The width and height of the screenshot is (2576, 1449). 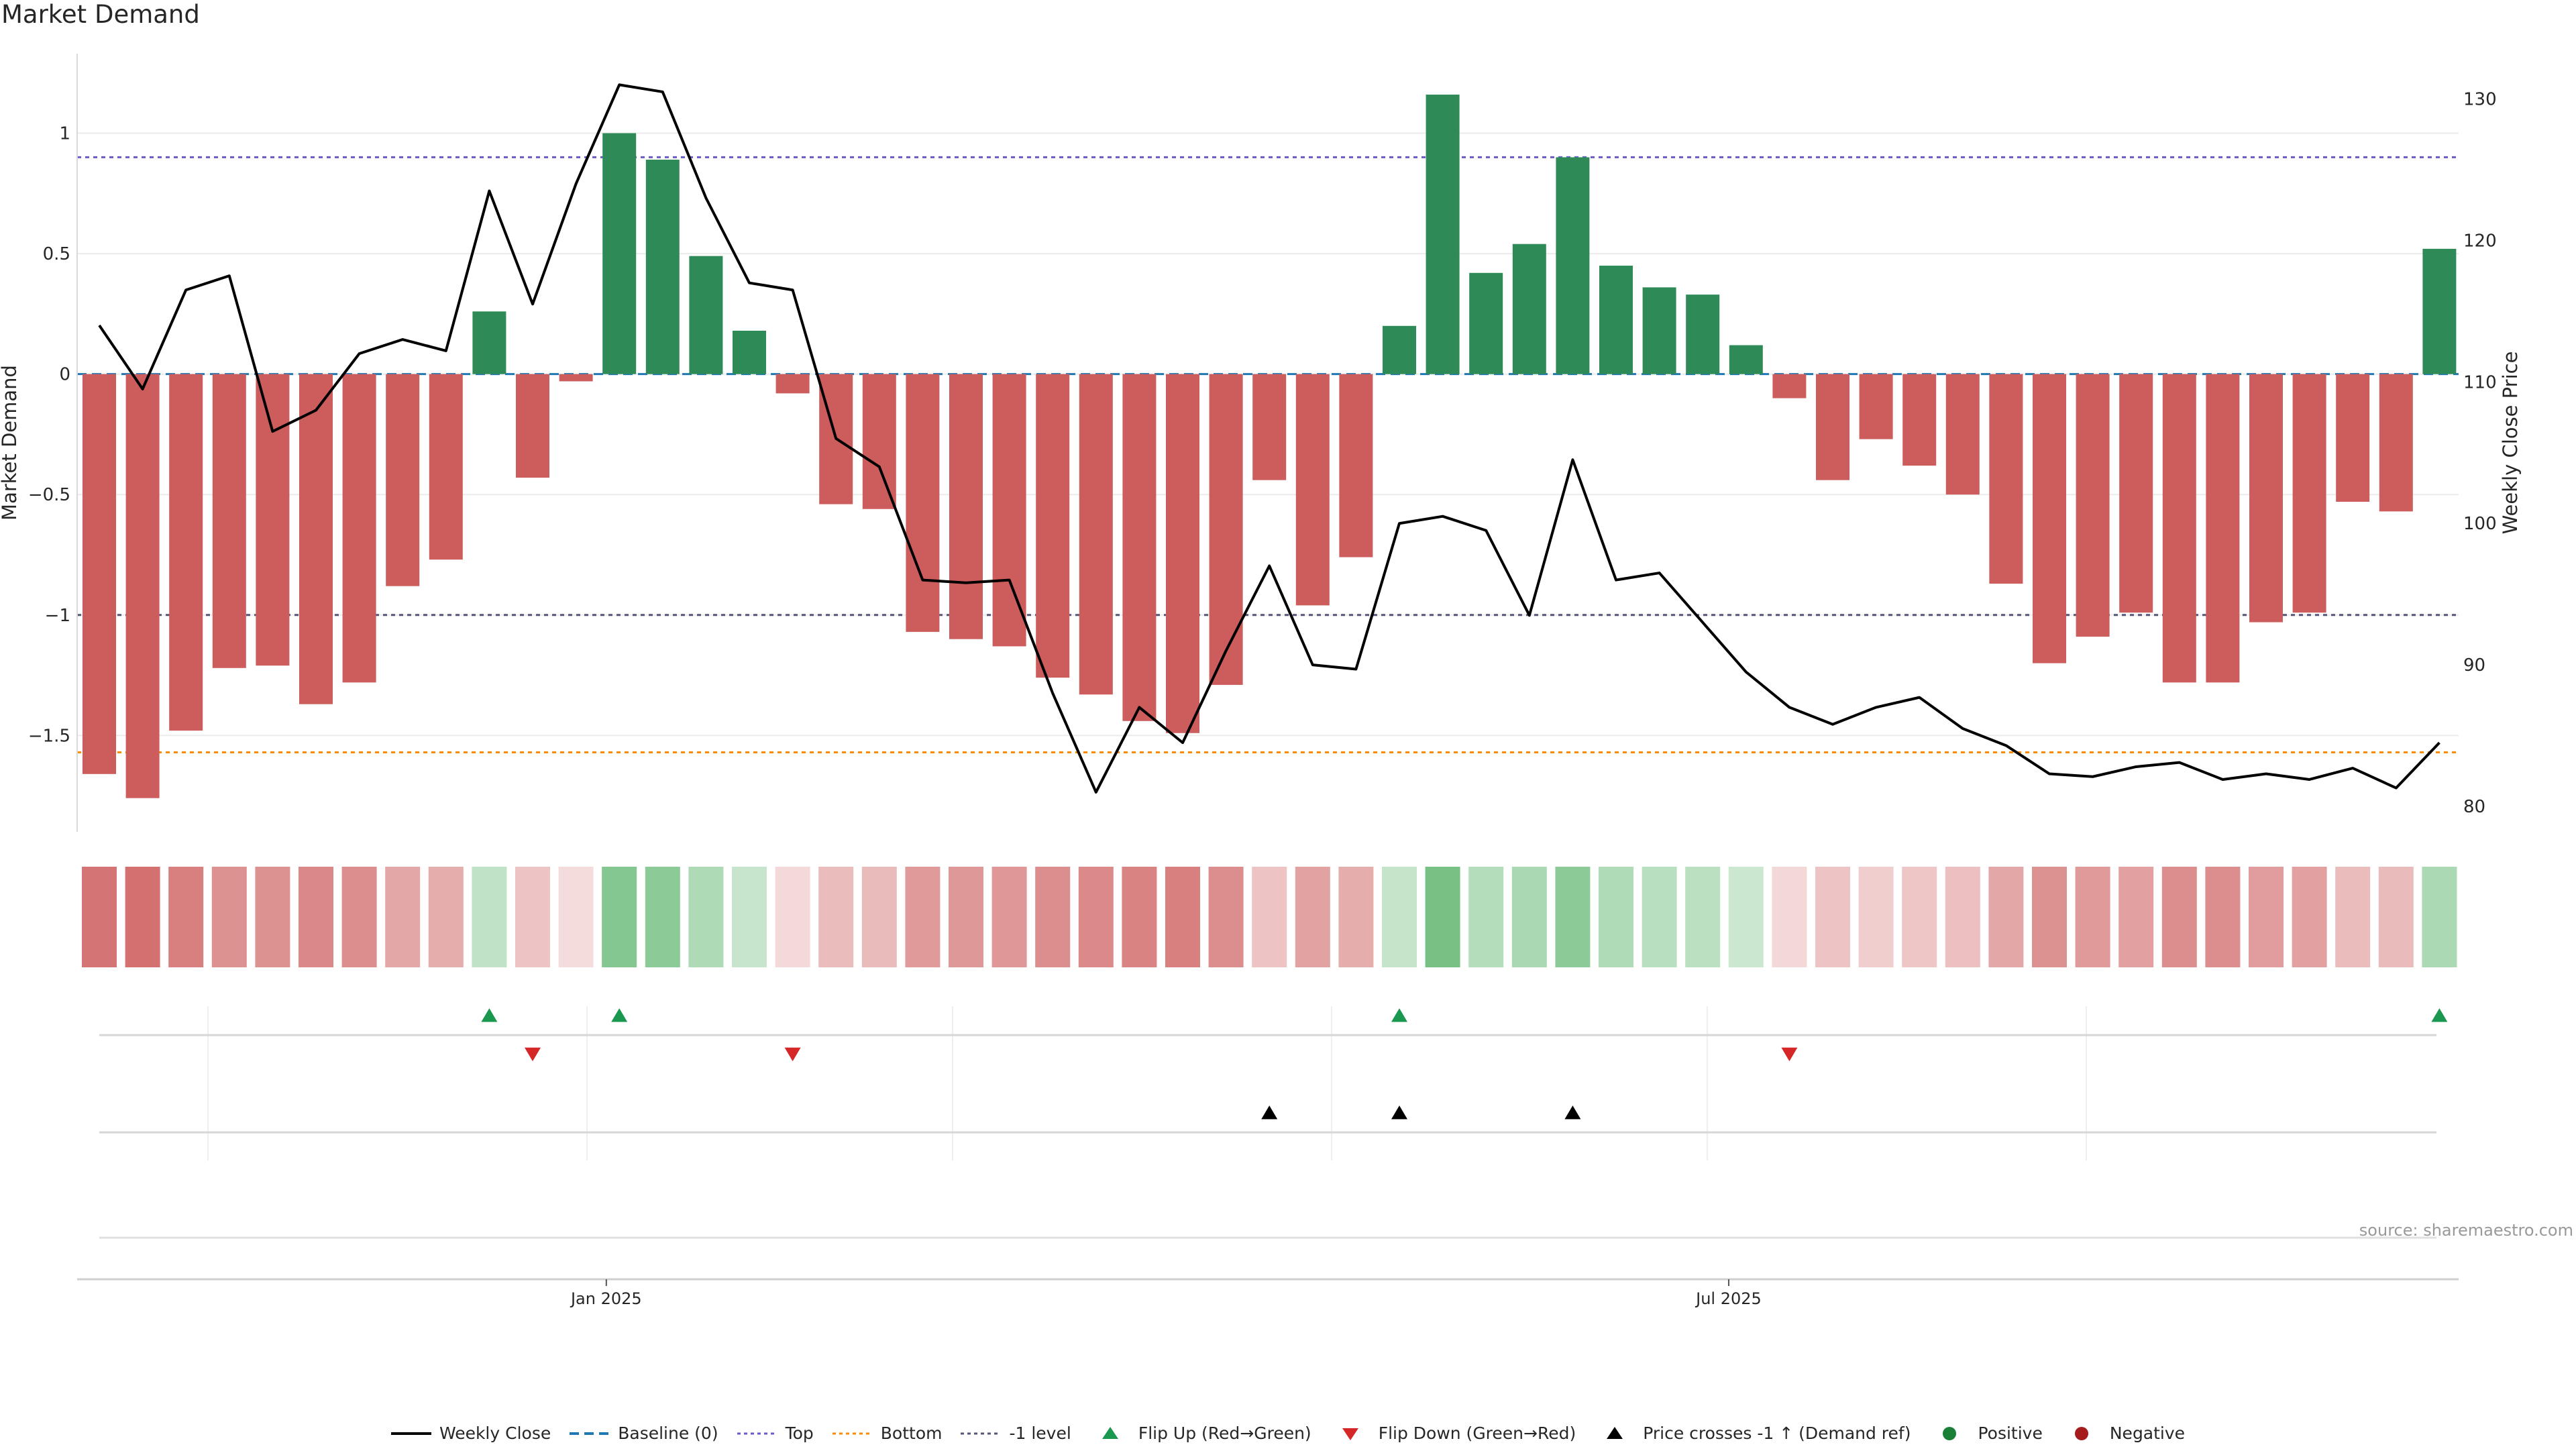 What do you see at coordinates (1477, 1433) in the screenshot?
I see `legend-label: Flip Down (Green→Red)` at bounding box center [1477, 1433].